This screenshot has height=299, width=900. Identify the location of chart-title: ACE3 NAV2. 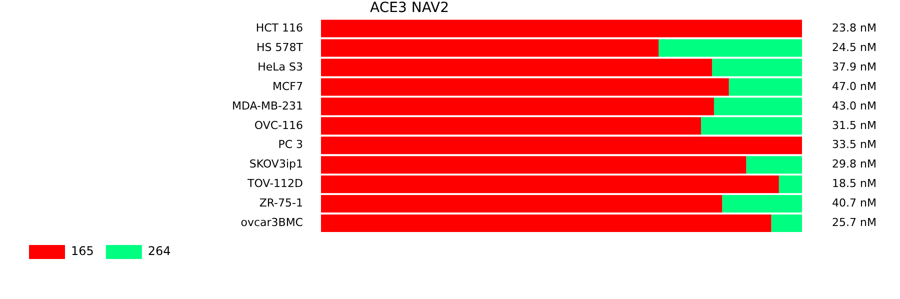
(409, 8).